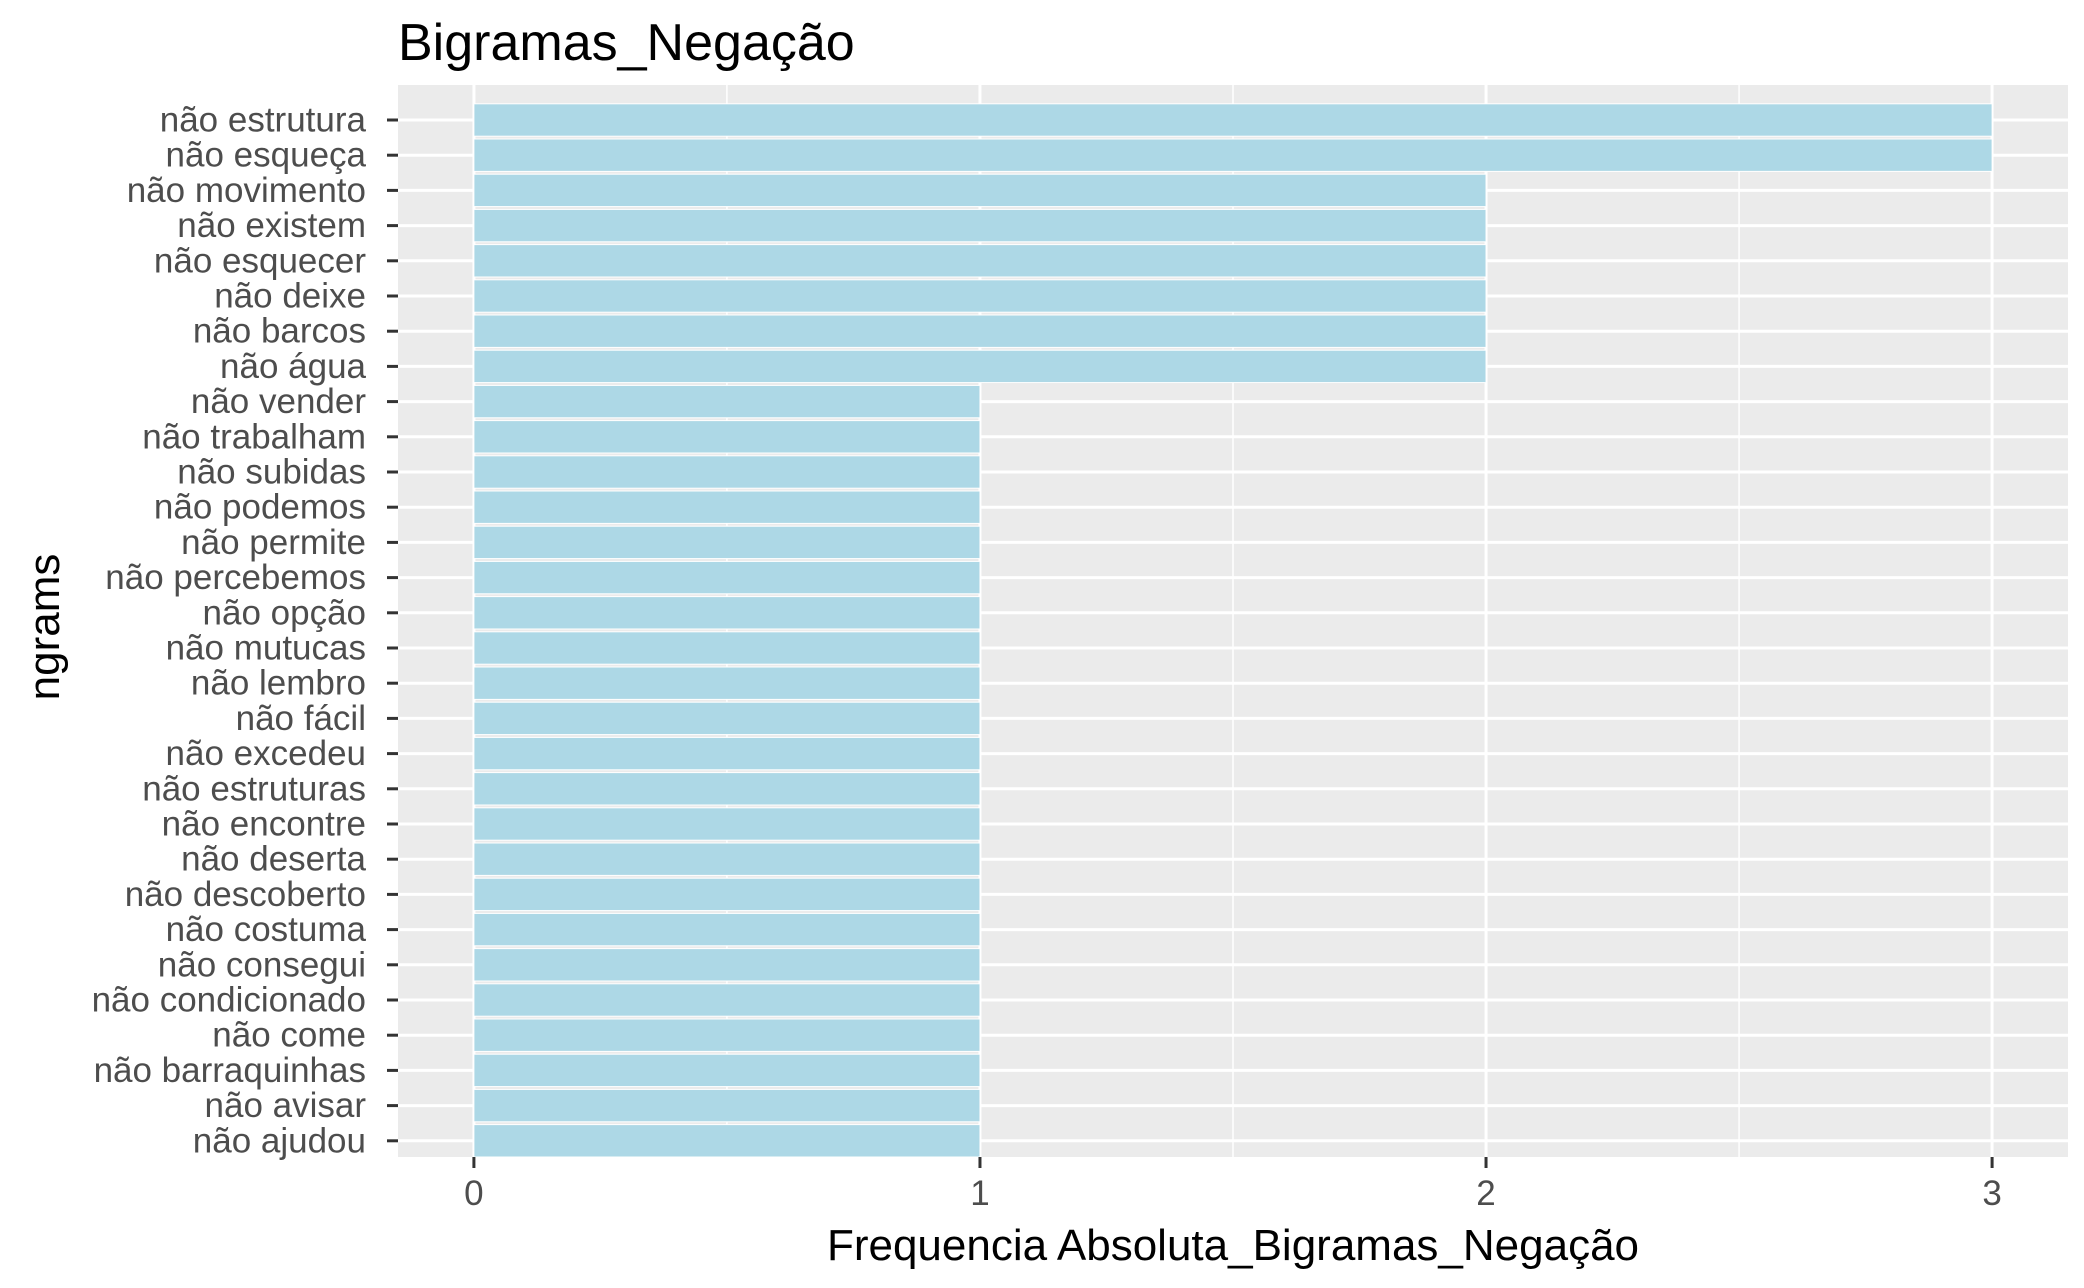 The width and height of the screenshot is (2084, 1288). Describe the element at coordinates (229, 1000) in the screenshot. I see `y-tick-label: não condicionado` at that location.